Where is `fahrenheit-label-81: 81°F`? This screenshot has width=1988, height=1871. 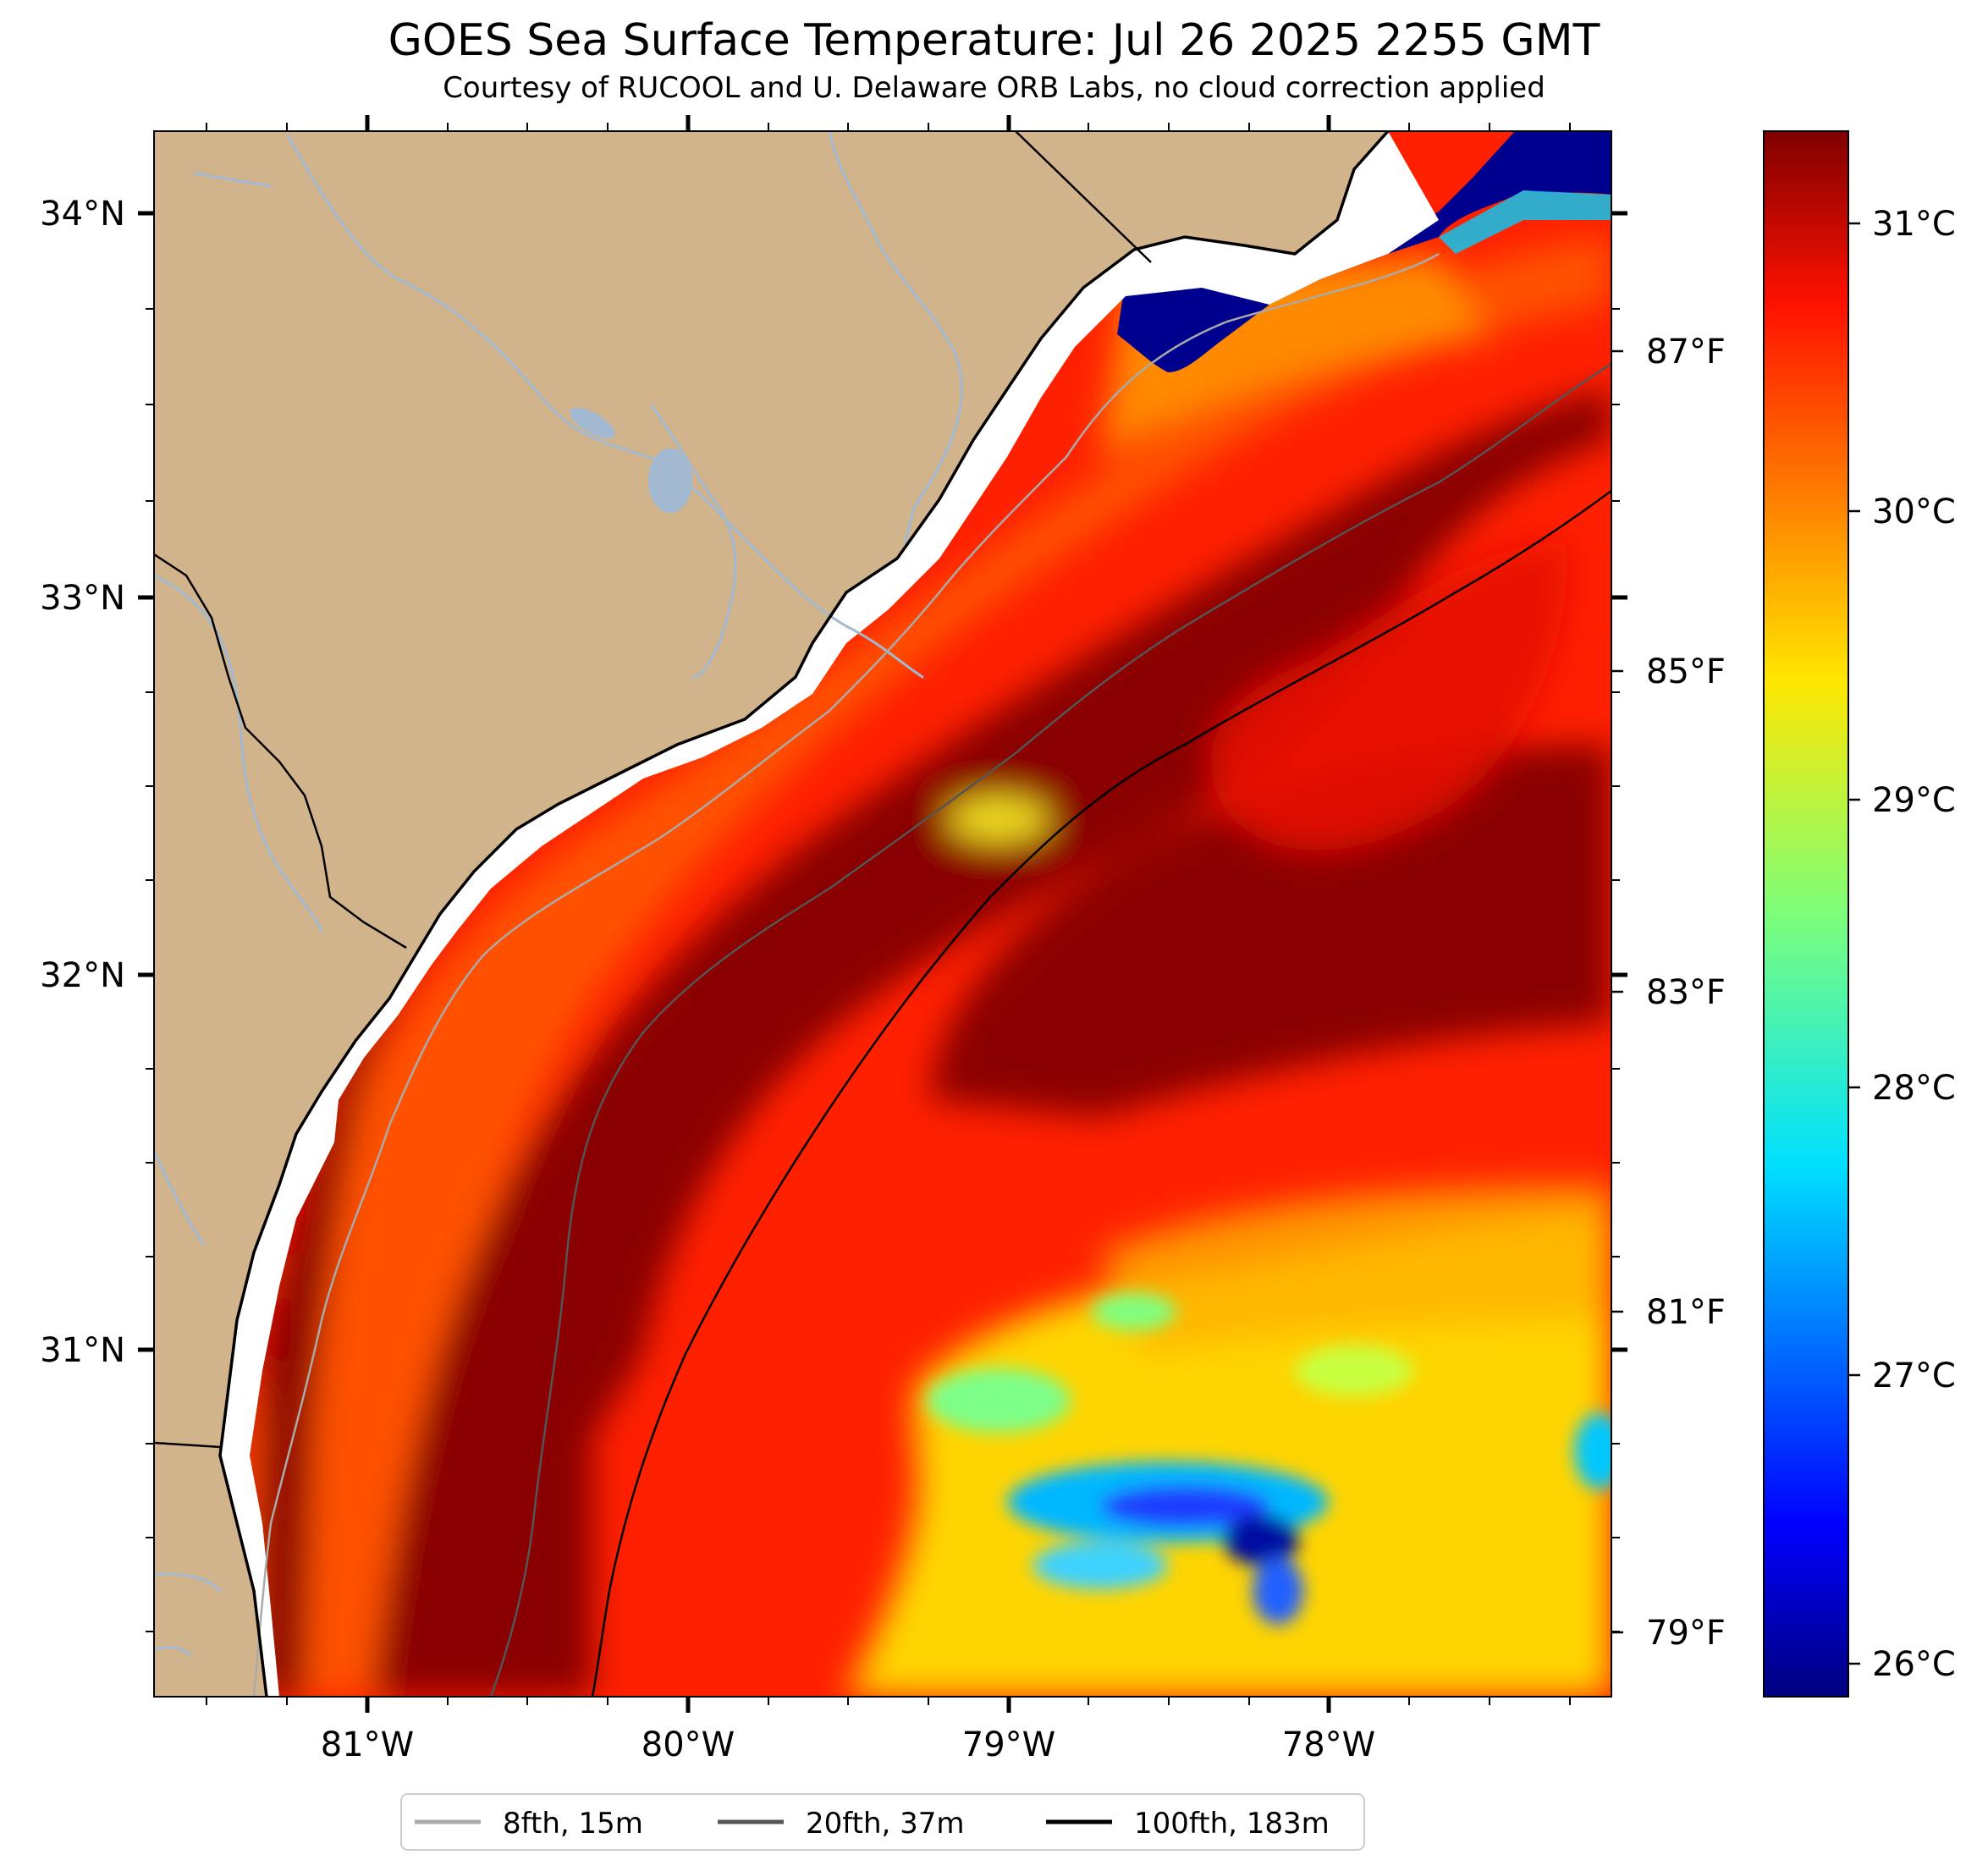
fahrenheit-label-81: 81°F is located at coordinates (1686, 1313).